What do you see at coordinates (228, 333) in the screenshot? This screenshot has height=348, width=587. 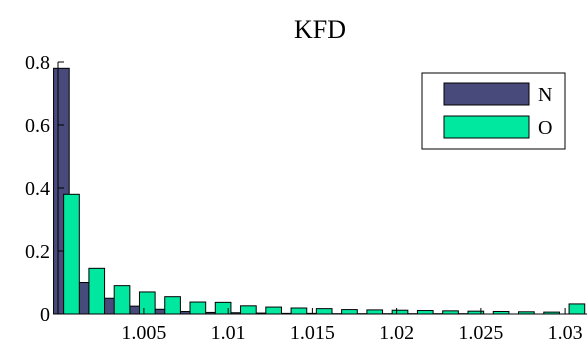 I see `x-tick-label-1: 1.01` at bounding box center [228, 333].